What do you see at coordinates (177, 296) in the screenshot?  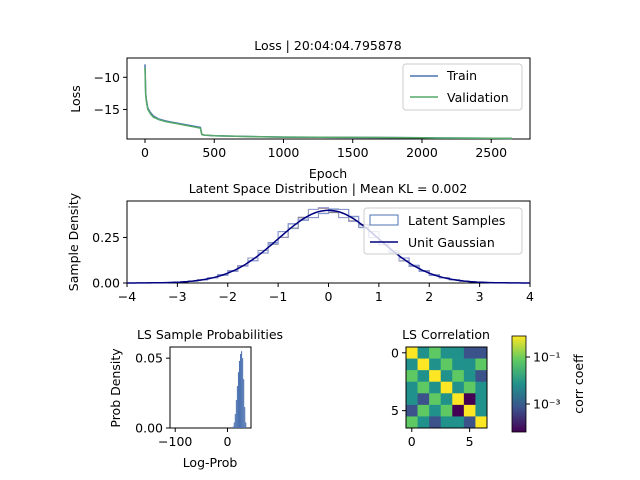 I see `latent-xtick-label: −3` at bounding box center [177, 296].